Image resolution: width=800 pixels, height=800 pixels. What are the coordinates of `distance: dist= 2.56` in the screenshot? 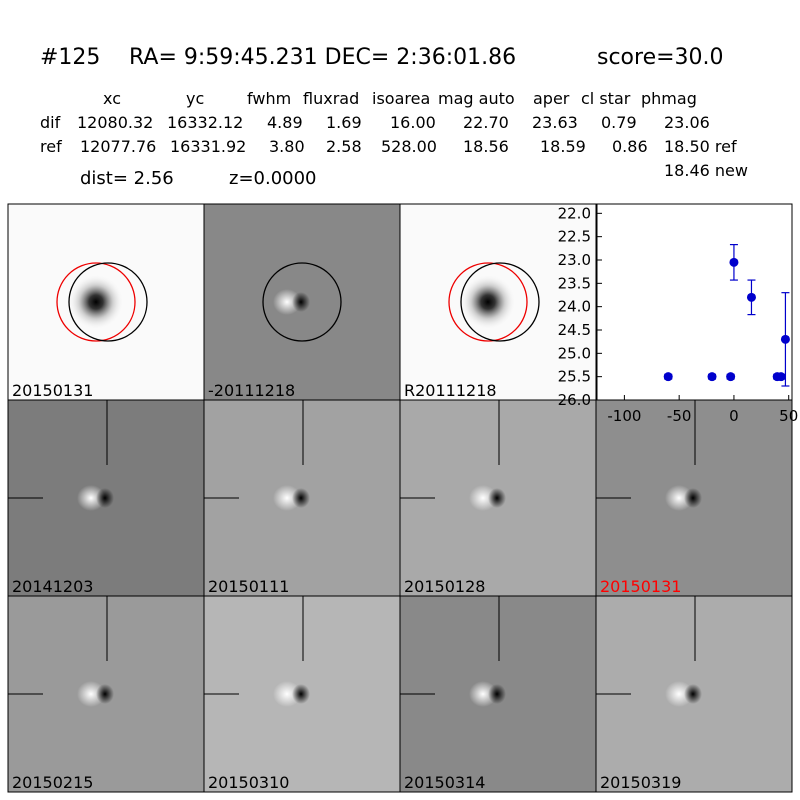 It's located at (127, 178).